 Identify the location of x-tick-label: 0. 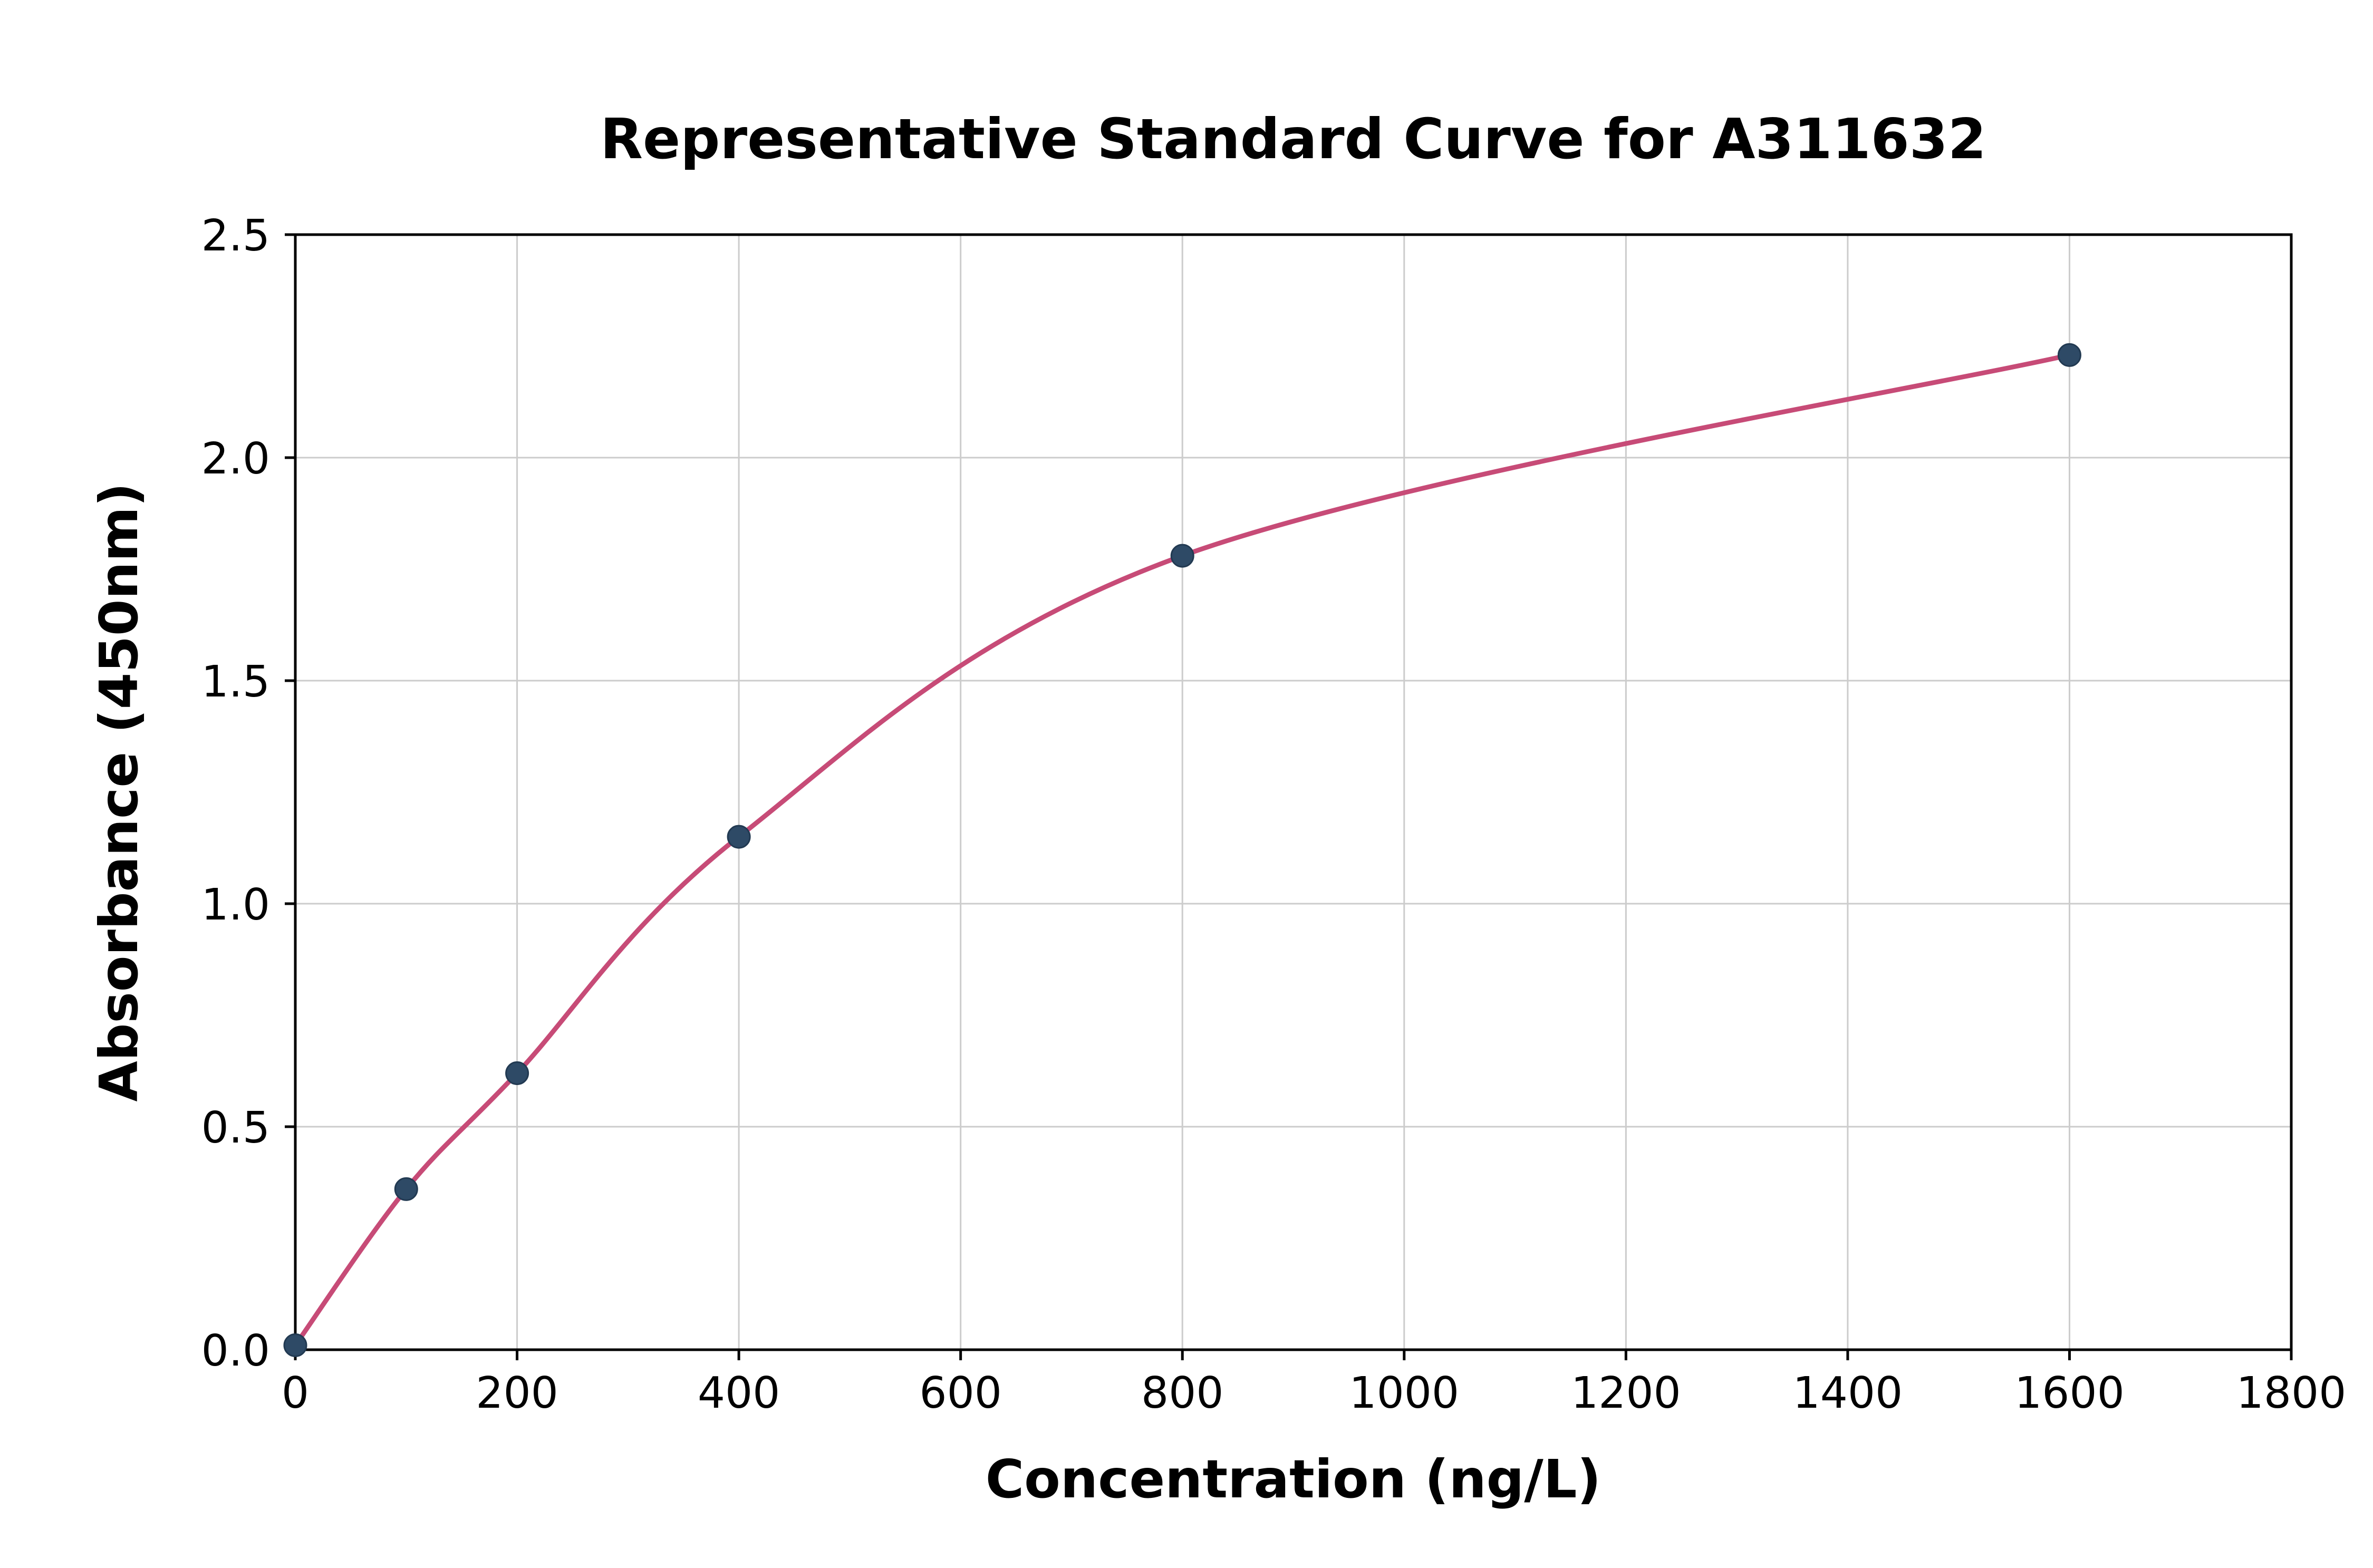
(295, 1393).